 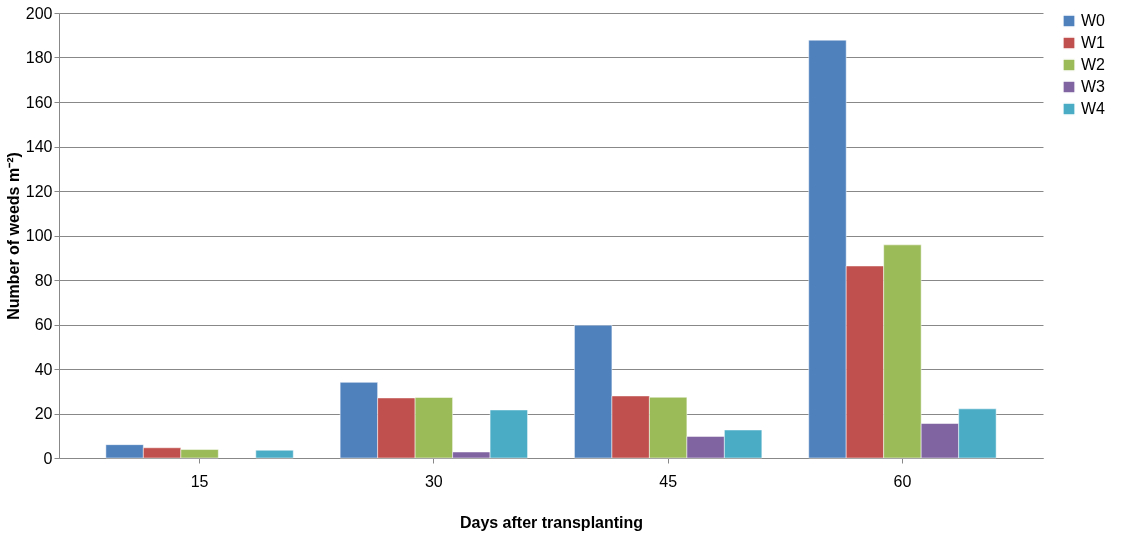 What do you see at coordinates (551, 522) in the screenshot?
I see `x-axis-title: Days after transplanting` at bounding box center [551, 522].